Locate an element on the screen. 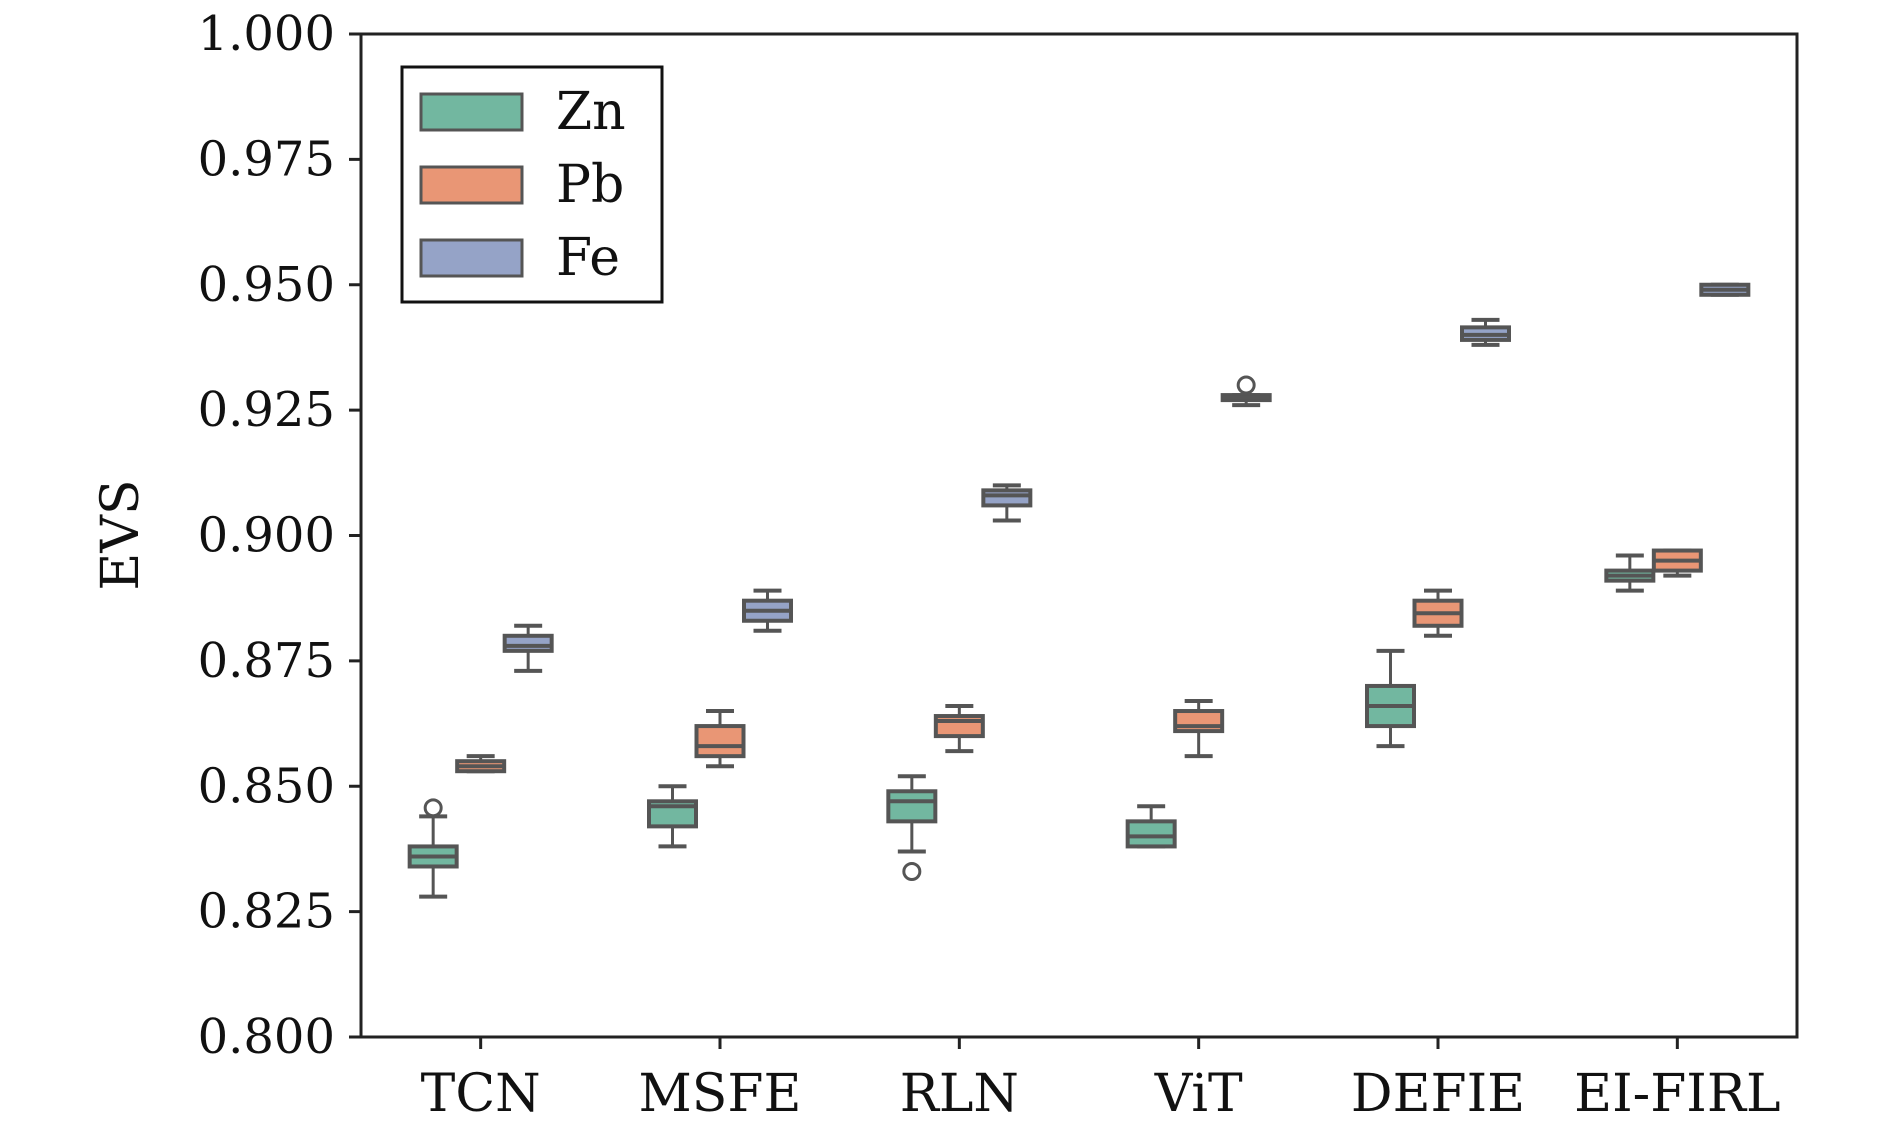 This screenshot has height=1135, width=1890. box-fe-msfe is located at coordinates (767, 610).